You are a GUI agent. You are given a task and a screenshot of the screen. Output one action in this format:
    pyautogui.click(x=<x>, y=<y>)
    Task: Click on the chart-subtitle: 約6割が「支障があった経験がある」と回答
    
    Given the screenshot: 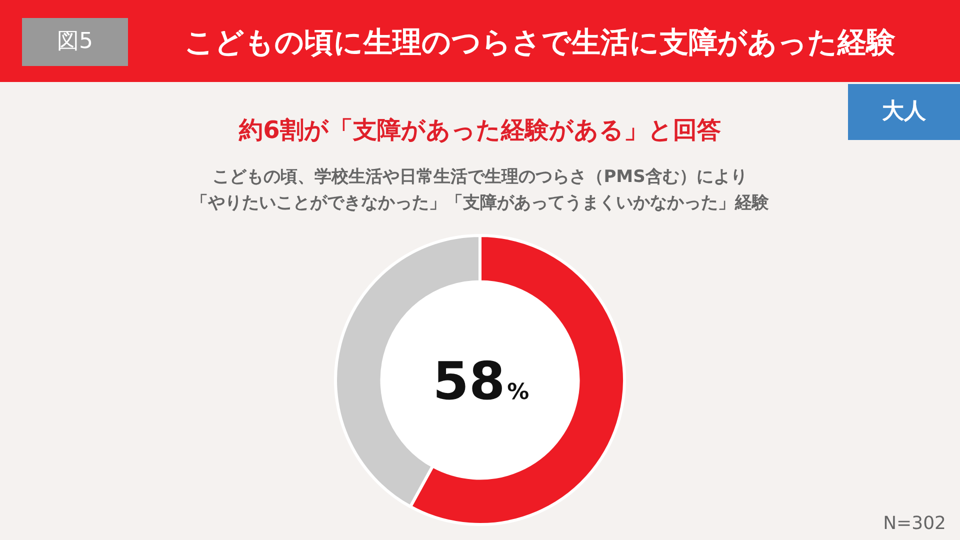 What is the action you would take?
    pyautogui.click(x=480, y=130)
    